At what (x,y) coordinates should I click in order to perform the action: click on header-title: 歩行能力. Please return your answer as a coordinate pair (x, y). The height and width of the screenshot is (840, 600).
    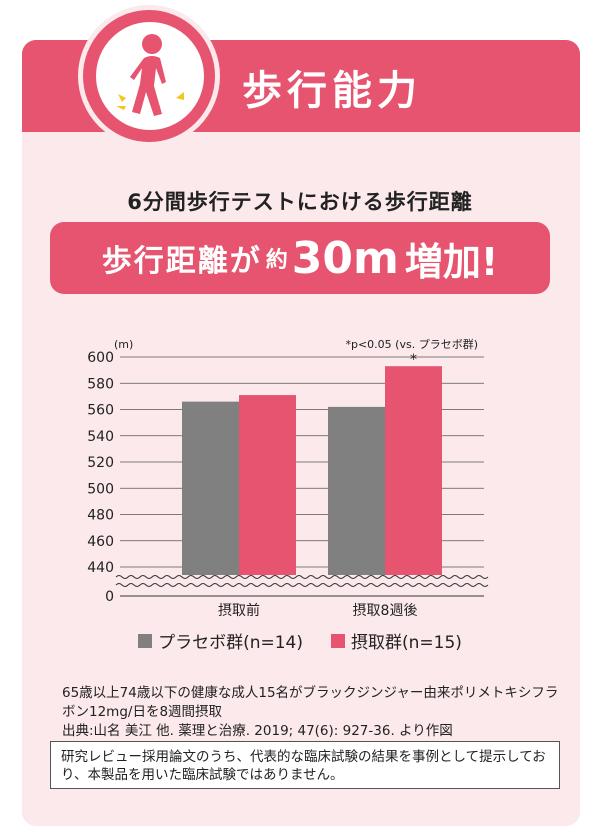
    Looking at the image, I should click on (332, 91).